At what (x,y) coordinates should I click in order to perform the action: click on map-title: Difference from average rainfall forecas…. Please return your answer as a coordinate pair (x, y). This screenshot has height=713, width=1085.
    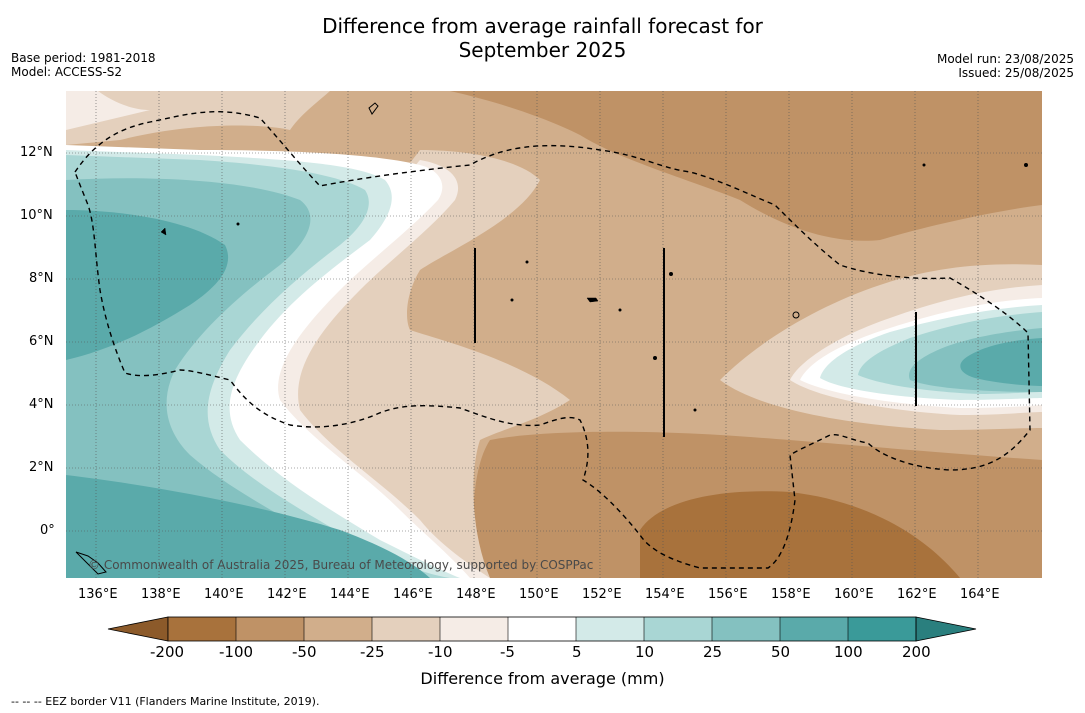
    Looking at the image, I should click on (542, 38).